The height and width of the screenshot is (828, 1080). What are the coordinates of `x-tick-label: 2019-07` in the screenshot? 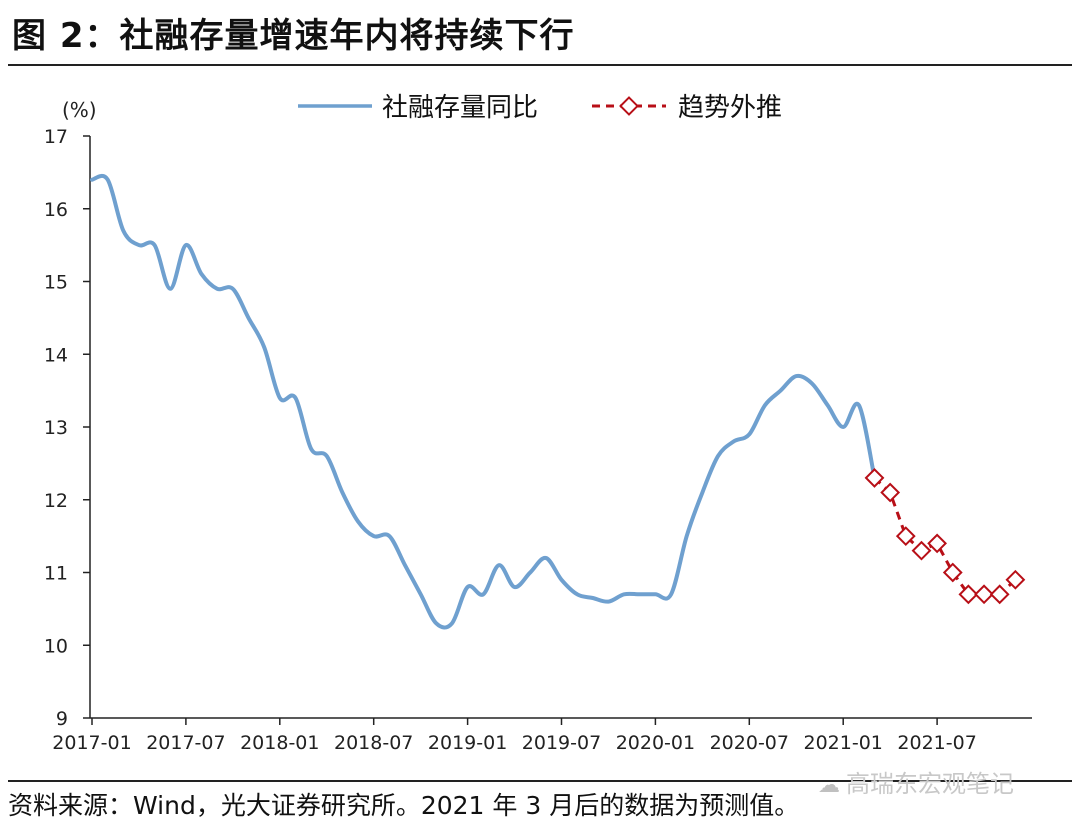 It's located at (561, 743).